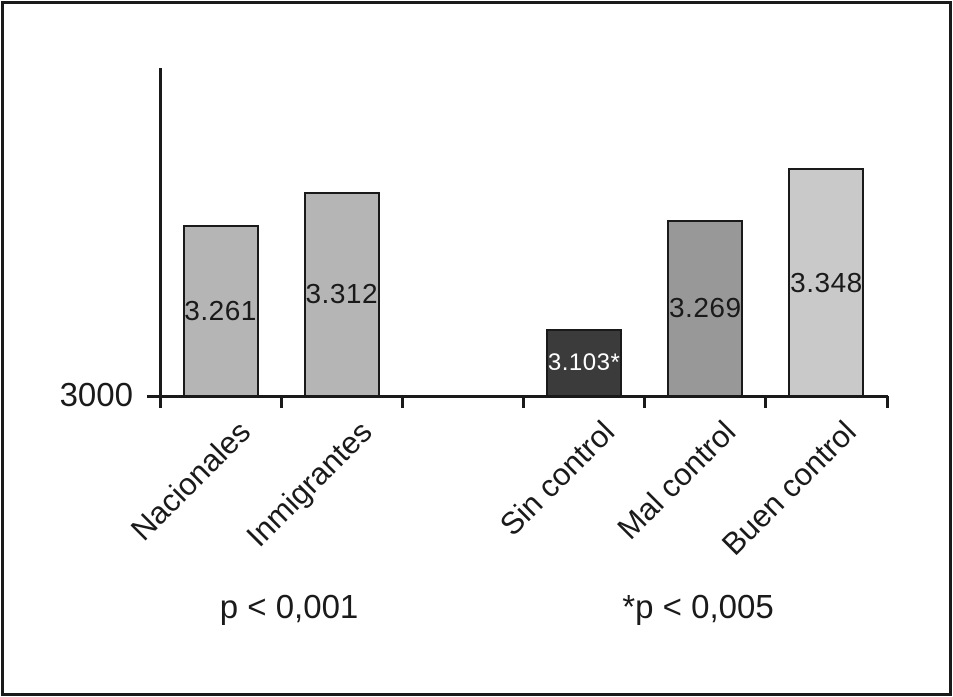 The width and height of the screenshot is (953, 697). What do you see at coordinates (309, 484) in the screenshot?
I see `category-label-inmigrantes: Inmigrantes` at bounding box center [309, 484].